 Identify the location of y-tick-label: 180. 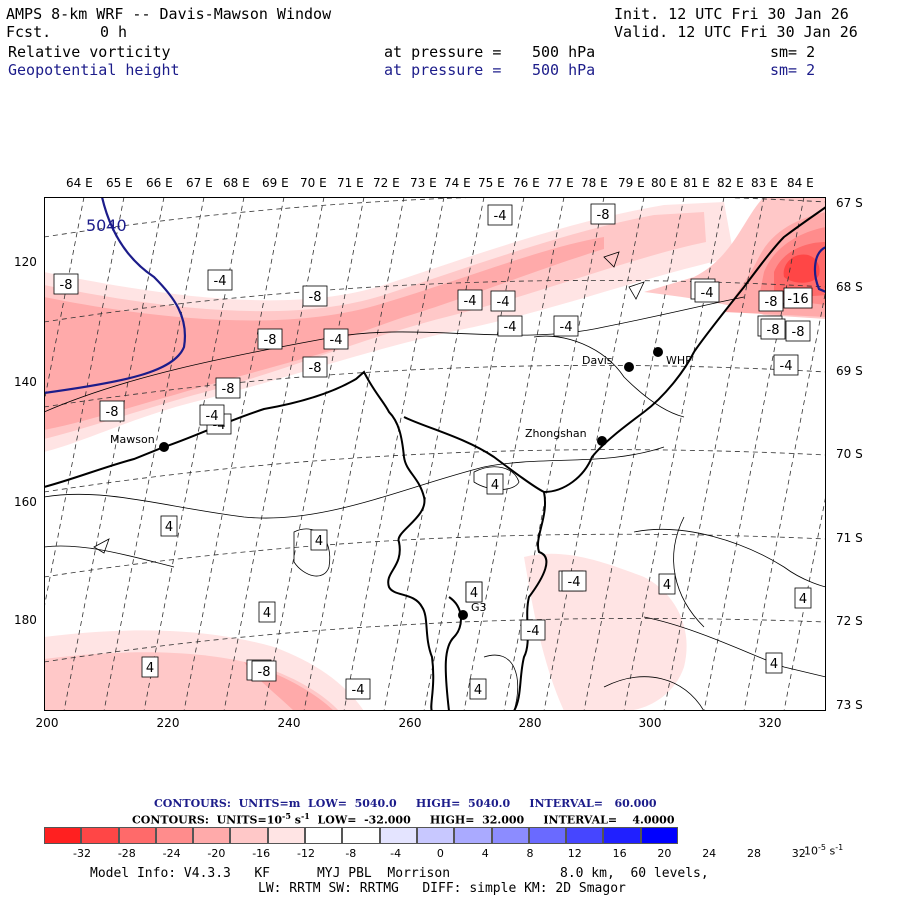
(25, 620).